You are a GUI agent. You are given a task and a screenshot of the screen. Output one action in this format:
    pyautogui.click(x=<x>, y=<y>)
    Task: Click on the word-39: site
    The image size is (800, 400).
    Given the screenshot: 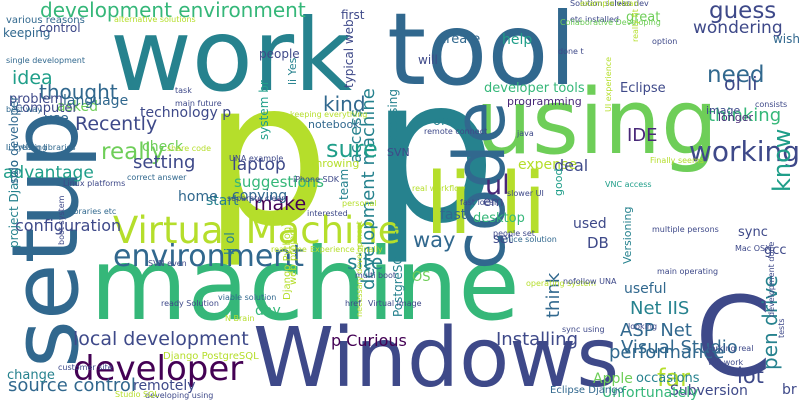 What is the action you would take?
    pyautogui.click(x=365, y=262)
    